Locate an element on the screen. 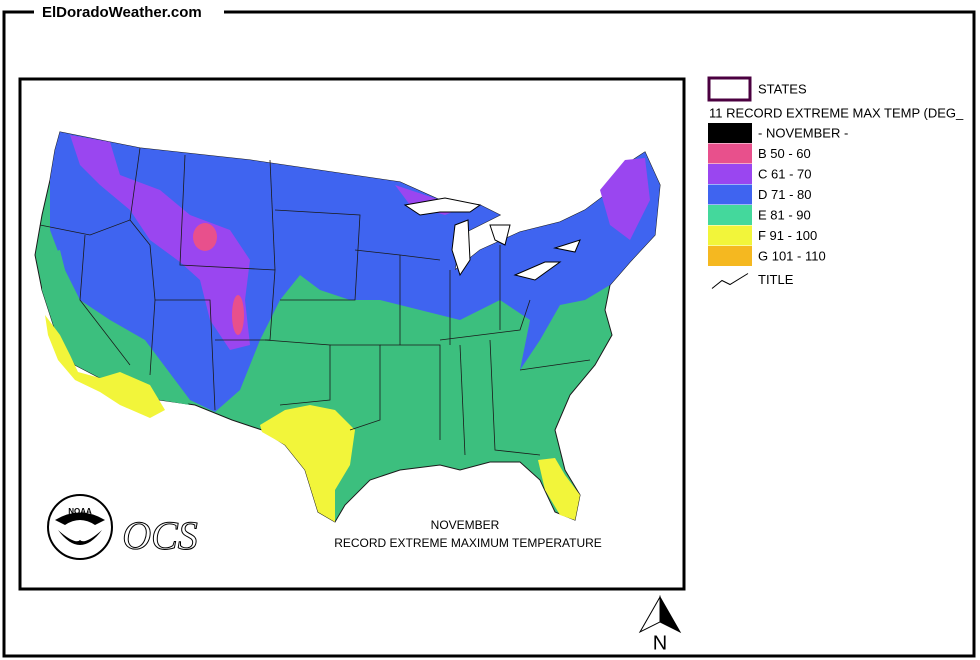  legend-heading: 11 RECORD EXTREME MAX TEMP (DEG_ is located at coordinates (836, 112).